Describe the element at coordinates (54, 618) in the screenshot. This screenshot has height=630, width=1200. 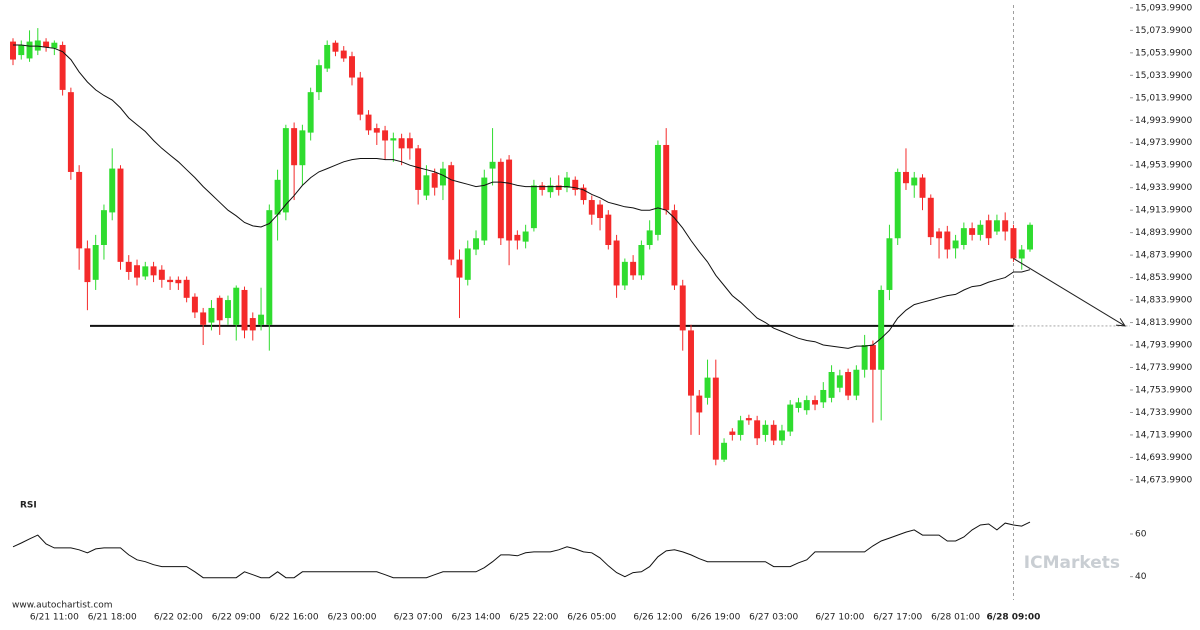
I see `x-tick-label: 6/21 11:00` at that location.